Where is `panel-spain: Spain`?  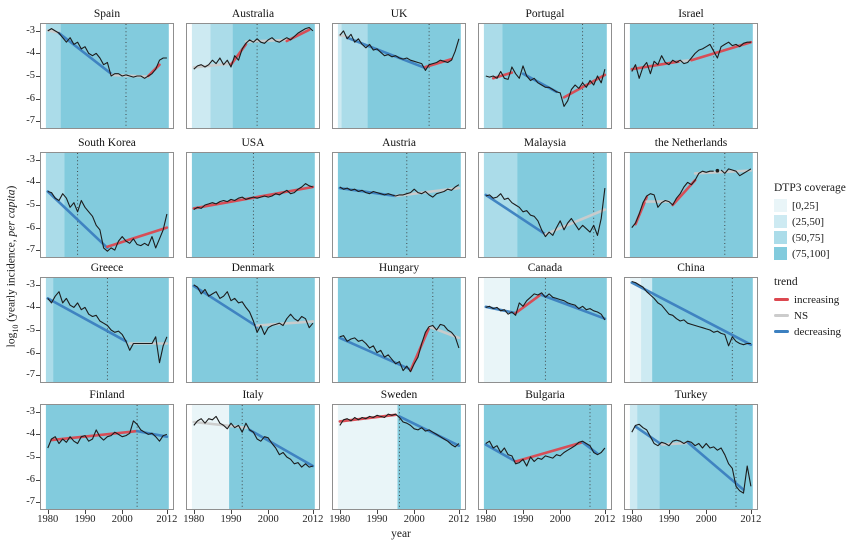 panel-spain: Spain is located at coordinates (107, 68).